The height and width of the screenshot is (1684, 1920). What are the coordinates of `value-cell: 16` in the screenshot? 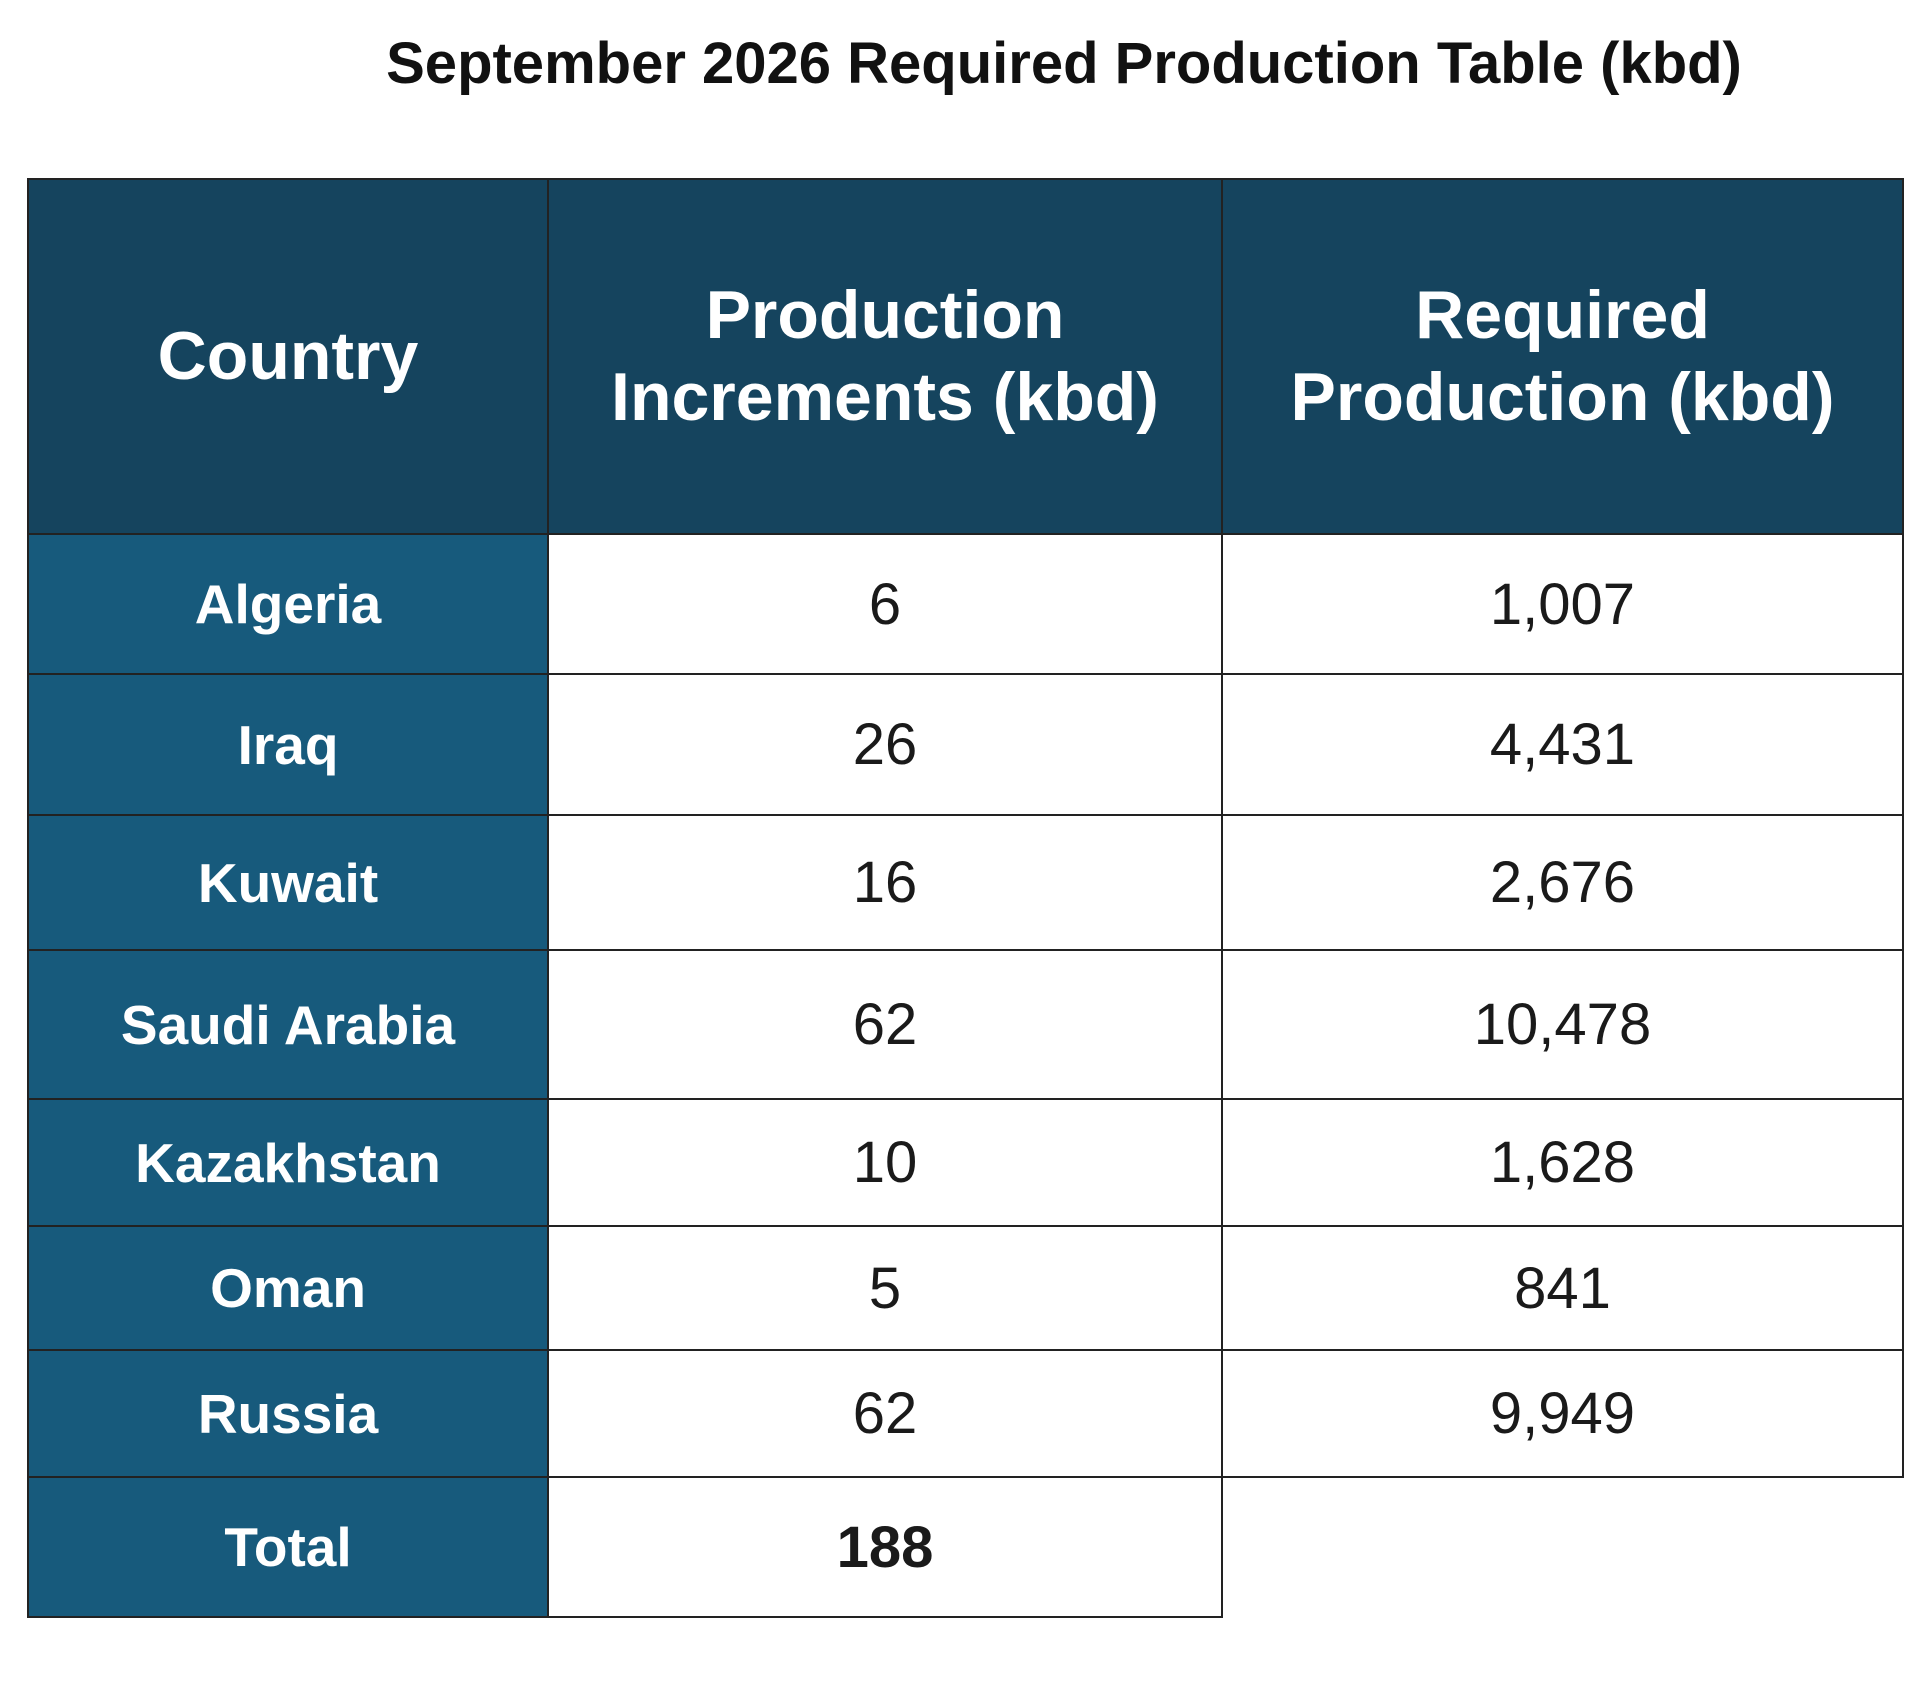 It's located at (885, 882).